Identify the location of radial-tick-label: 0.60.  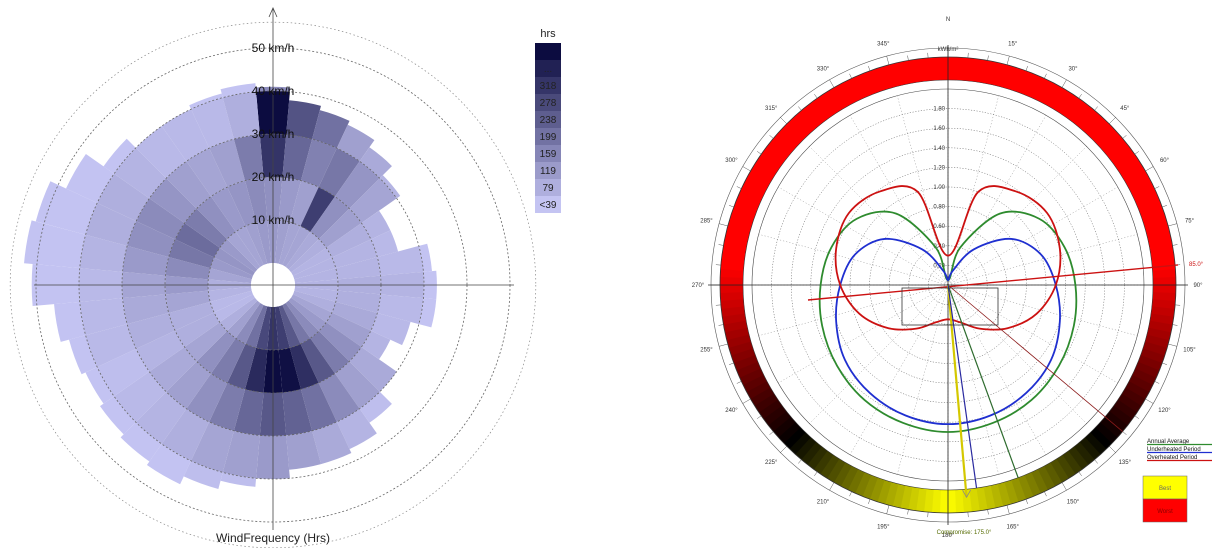
(939, 227).